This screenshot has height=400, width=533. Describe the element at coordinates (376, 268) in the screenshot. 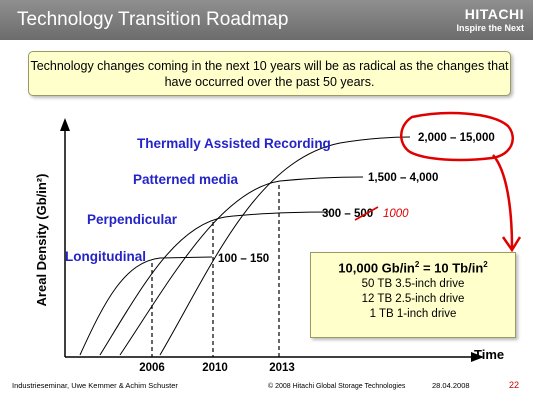

I see `callout-title-a: 10,000 Gb/in` at that location.